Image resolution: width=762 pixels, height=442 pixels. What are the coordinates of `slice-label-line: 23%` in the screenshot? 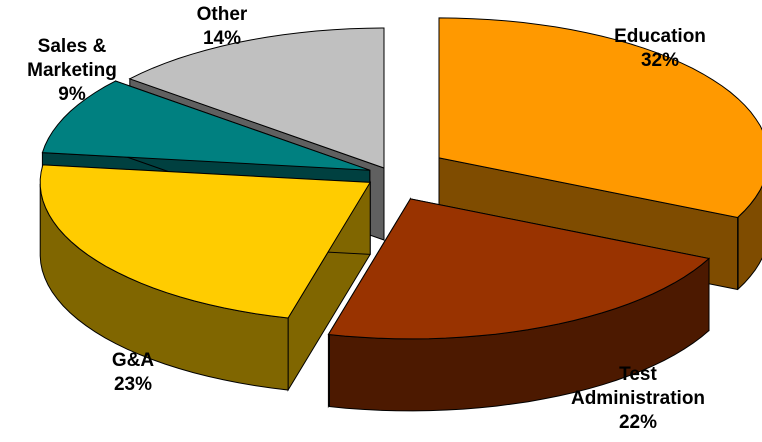 It's located at (133, 384).